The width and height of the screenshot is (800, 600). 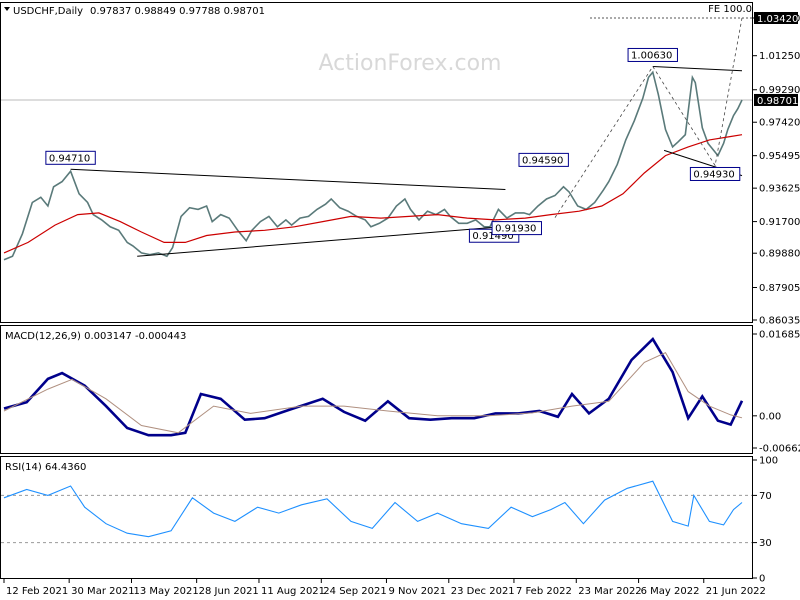 What do you see at coordinates (779, 189) in the screenshot?
I see `price-axis-tick-label: 0.93625` at bounding box center [779, 189].